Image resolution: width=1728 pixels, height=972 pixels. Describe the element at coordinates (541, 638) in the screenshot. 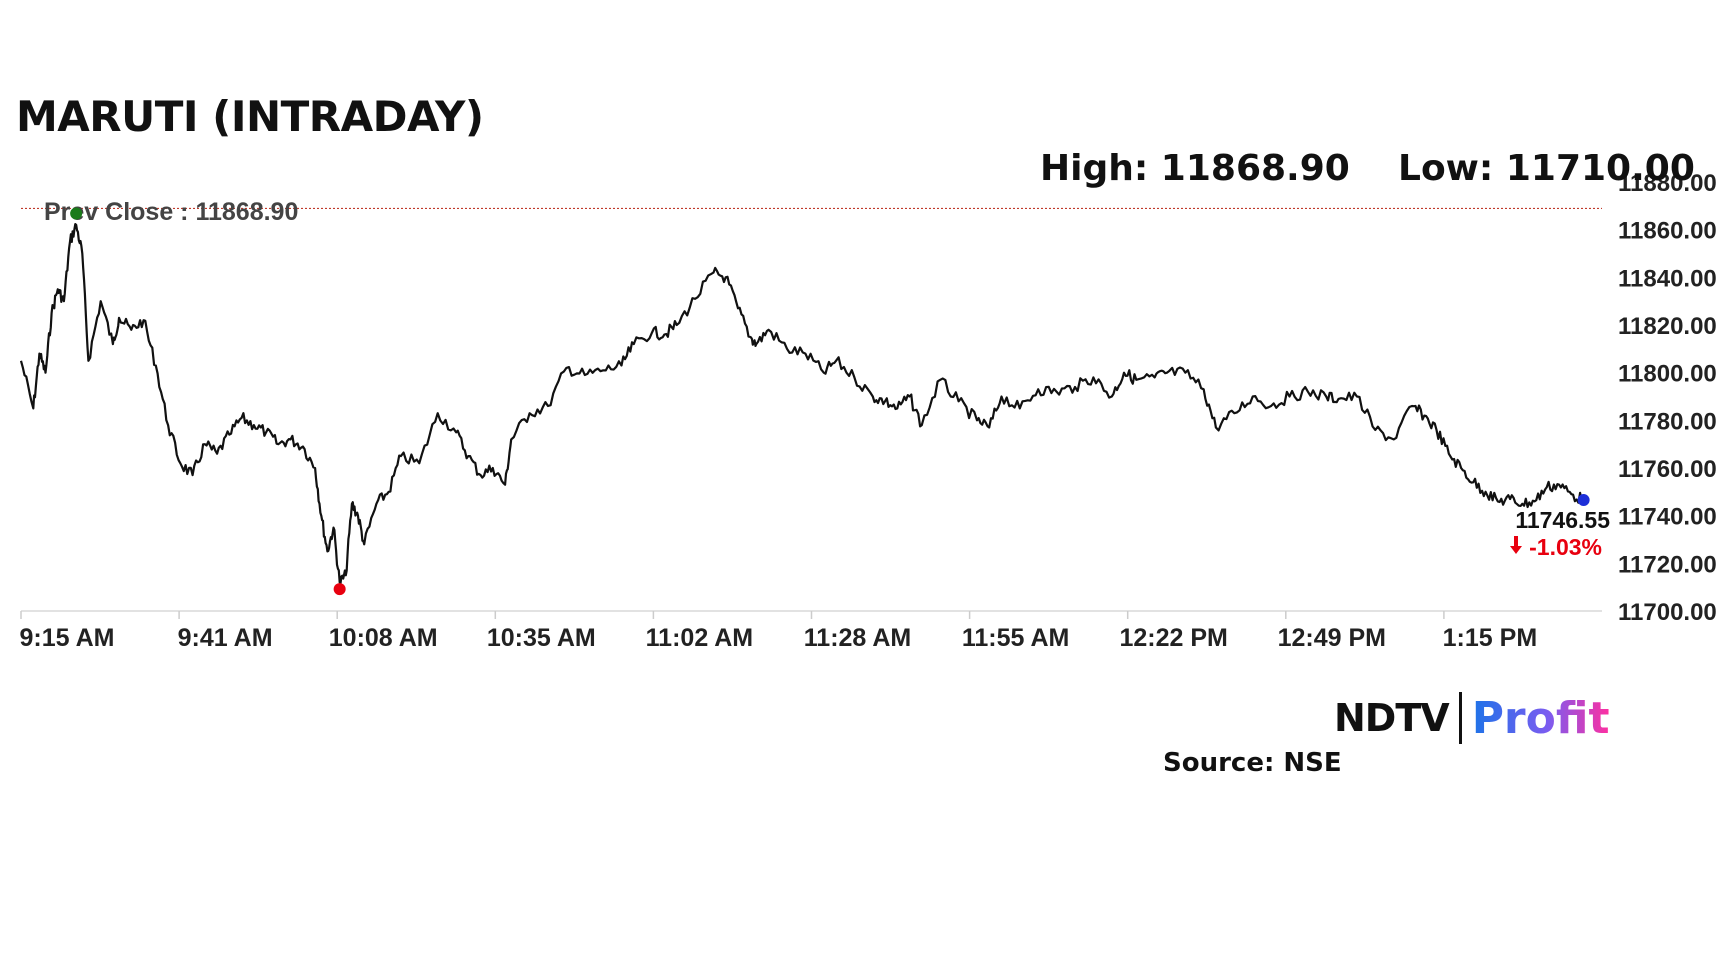

I see `x-tick-label: 10:35 AM` at that location.